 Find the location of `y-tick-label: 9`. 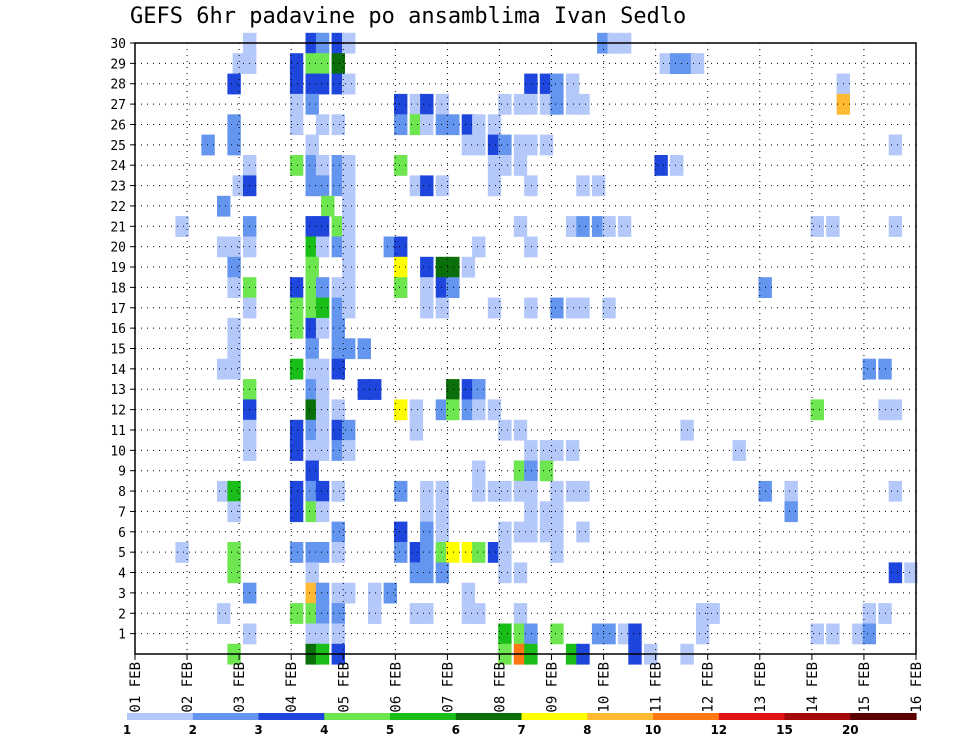

y-tick-label: 9 is located at coordinates (122, 472).